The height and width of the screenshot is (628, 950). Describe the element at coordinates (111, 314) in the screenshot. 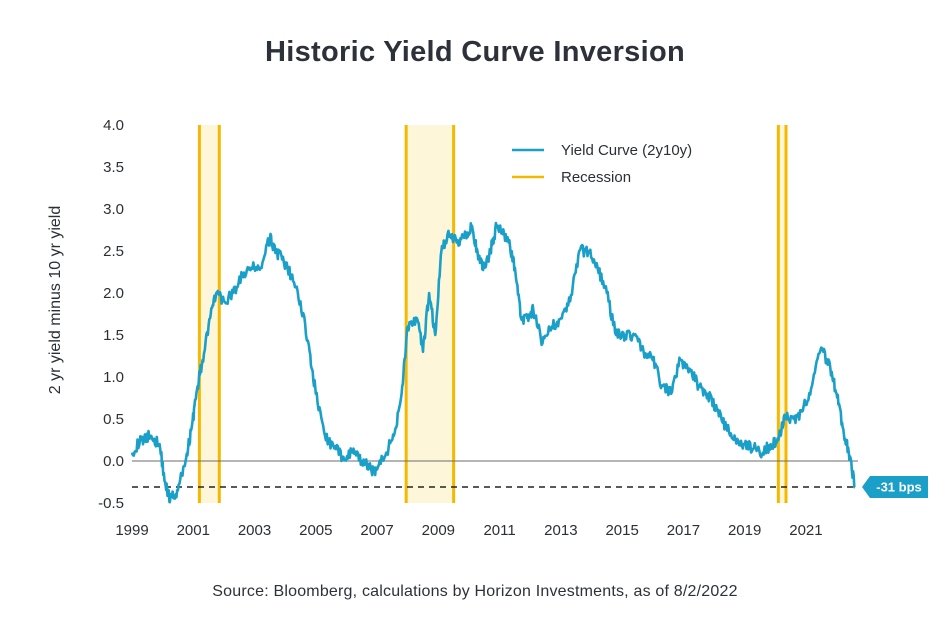

I see `y-axis-ticks: 4.0 3.5 3.0 2.5 2.0 1.5 1.0 0.5 0.0 -0.5` at that location.